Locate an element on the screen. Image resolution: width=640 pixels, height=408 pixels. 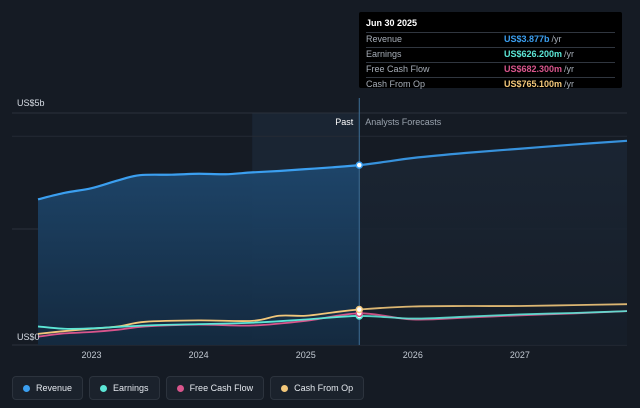
x-tick-label: 2027 is located at coordinates (520, 355).